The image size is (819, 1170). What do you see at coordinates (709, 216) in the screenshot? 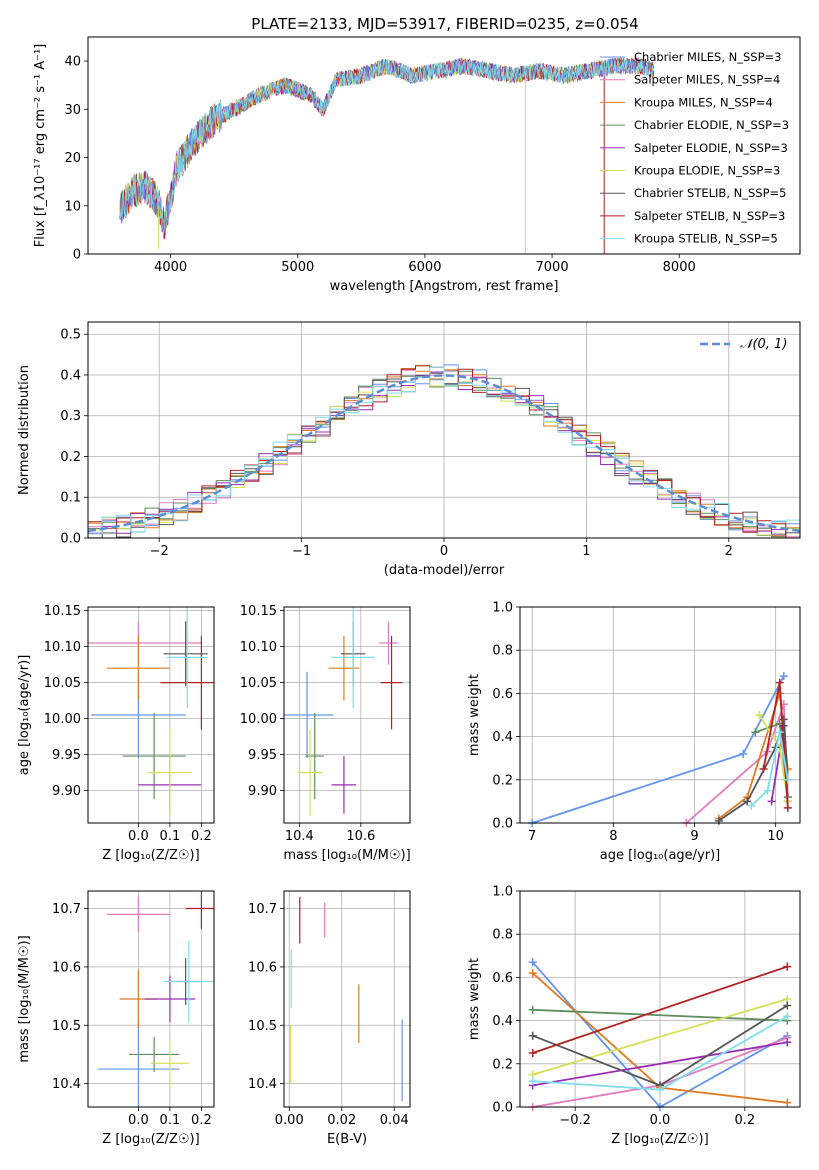
I see `legend-label: Salpeter STELIB, N_SSP=3` at bounding box center [709, 216].